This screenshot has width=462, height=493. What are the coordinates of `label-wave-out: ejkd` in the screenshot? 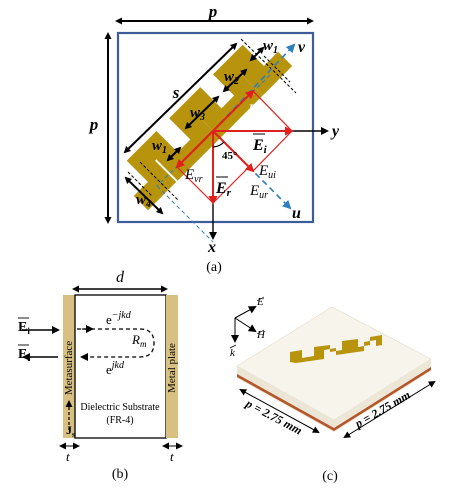 It's located at (115, 368).